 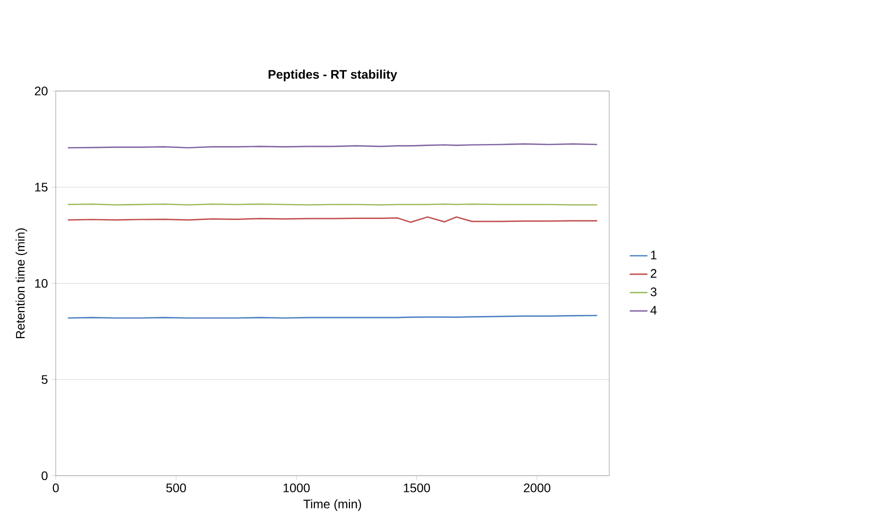 What do you see at coordinates (41, 187) in the screenshot?
I see `y-tick-label: 15` at bounding box center [41, 187].